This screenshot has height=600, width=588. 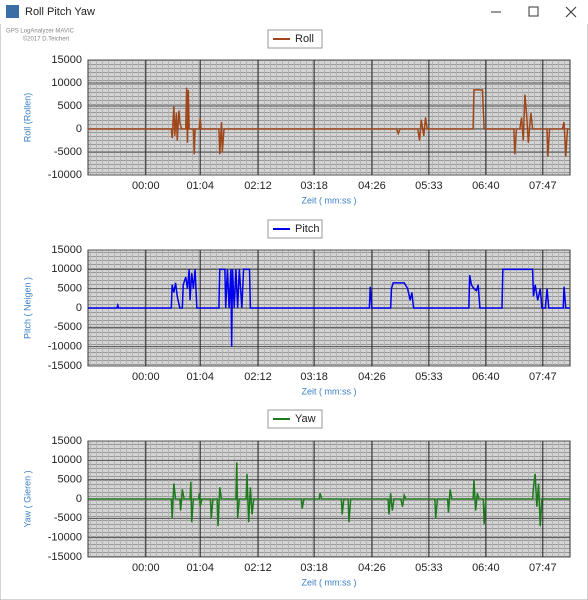 What do you see at coordinates (46, 39) in the screenshot?
I see `watermark: ©2017 D.Teichert` at bounding box center [46, 39].